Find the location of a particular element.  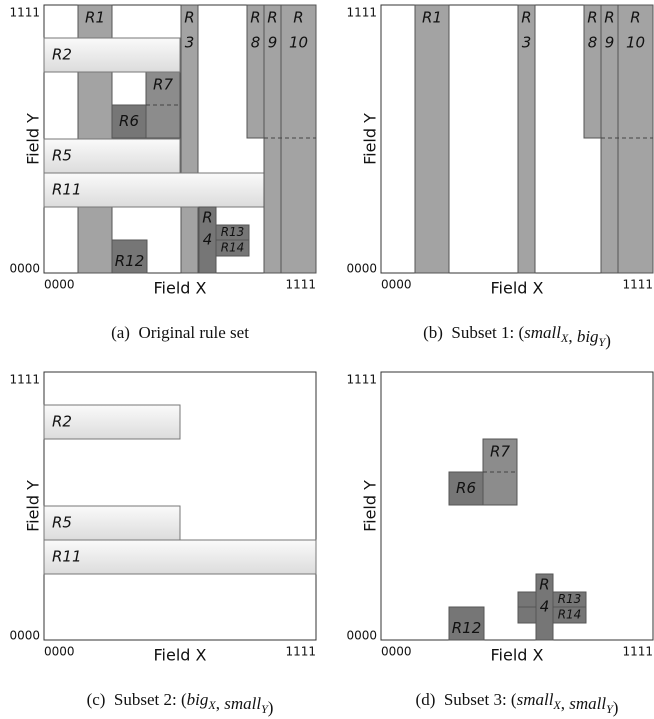

caption: (d) Subset 3: (smallX, smallY) is located at coordinates (517, 703).